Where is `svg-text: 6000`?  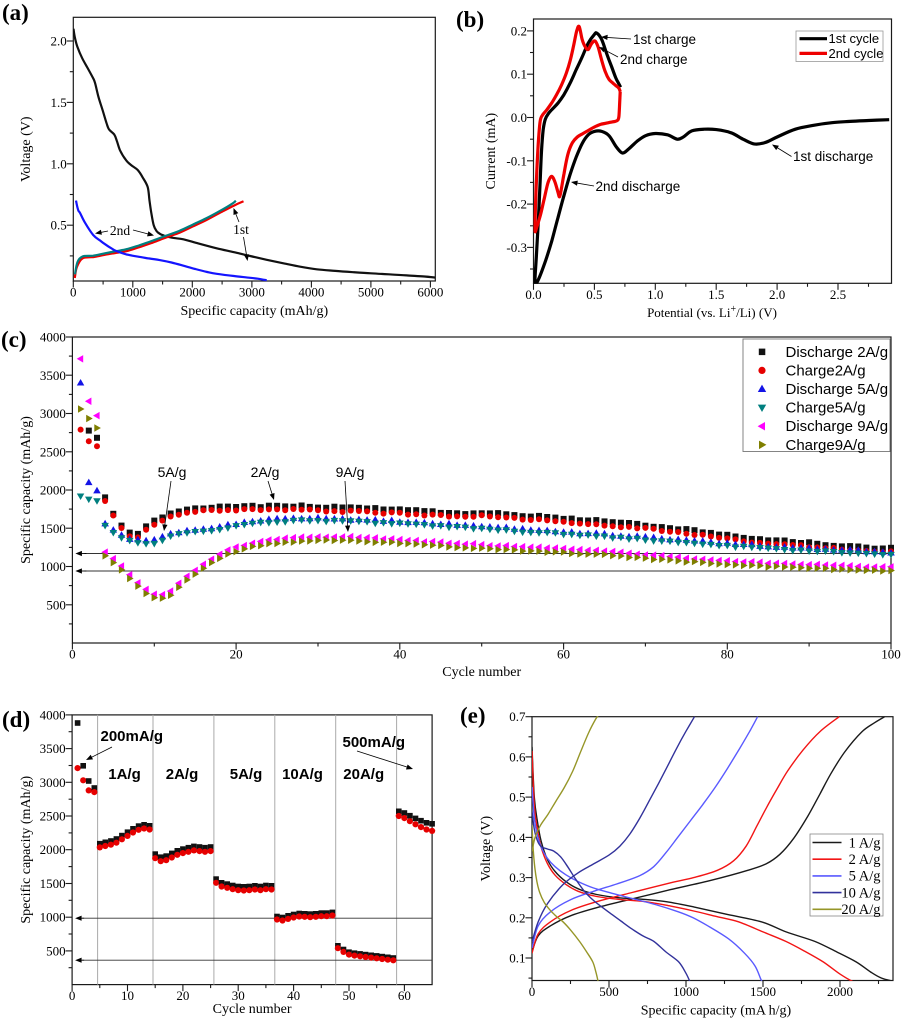
svg-text: 6000 is located at coordinates (430, 292).